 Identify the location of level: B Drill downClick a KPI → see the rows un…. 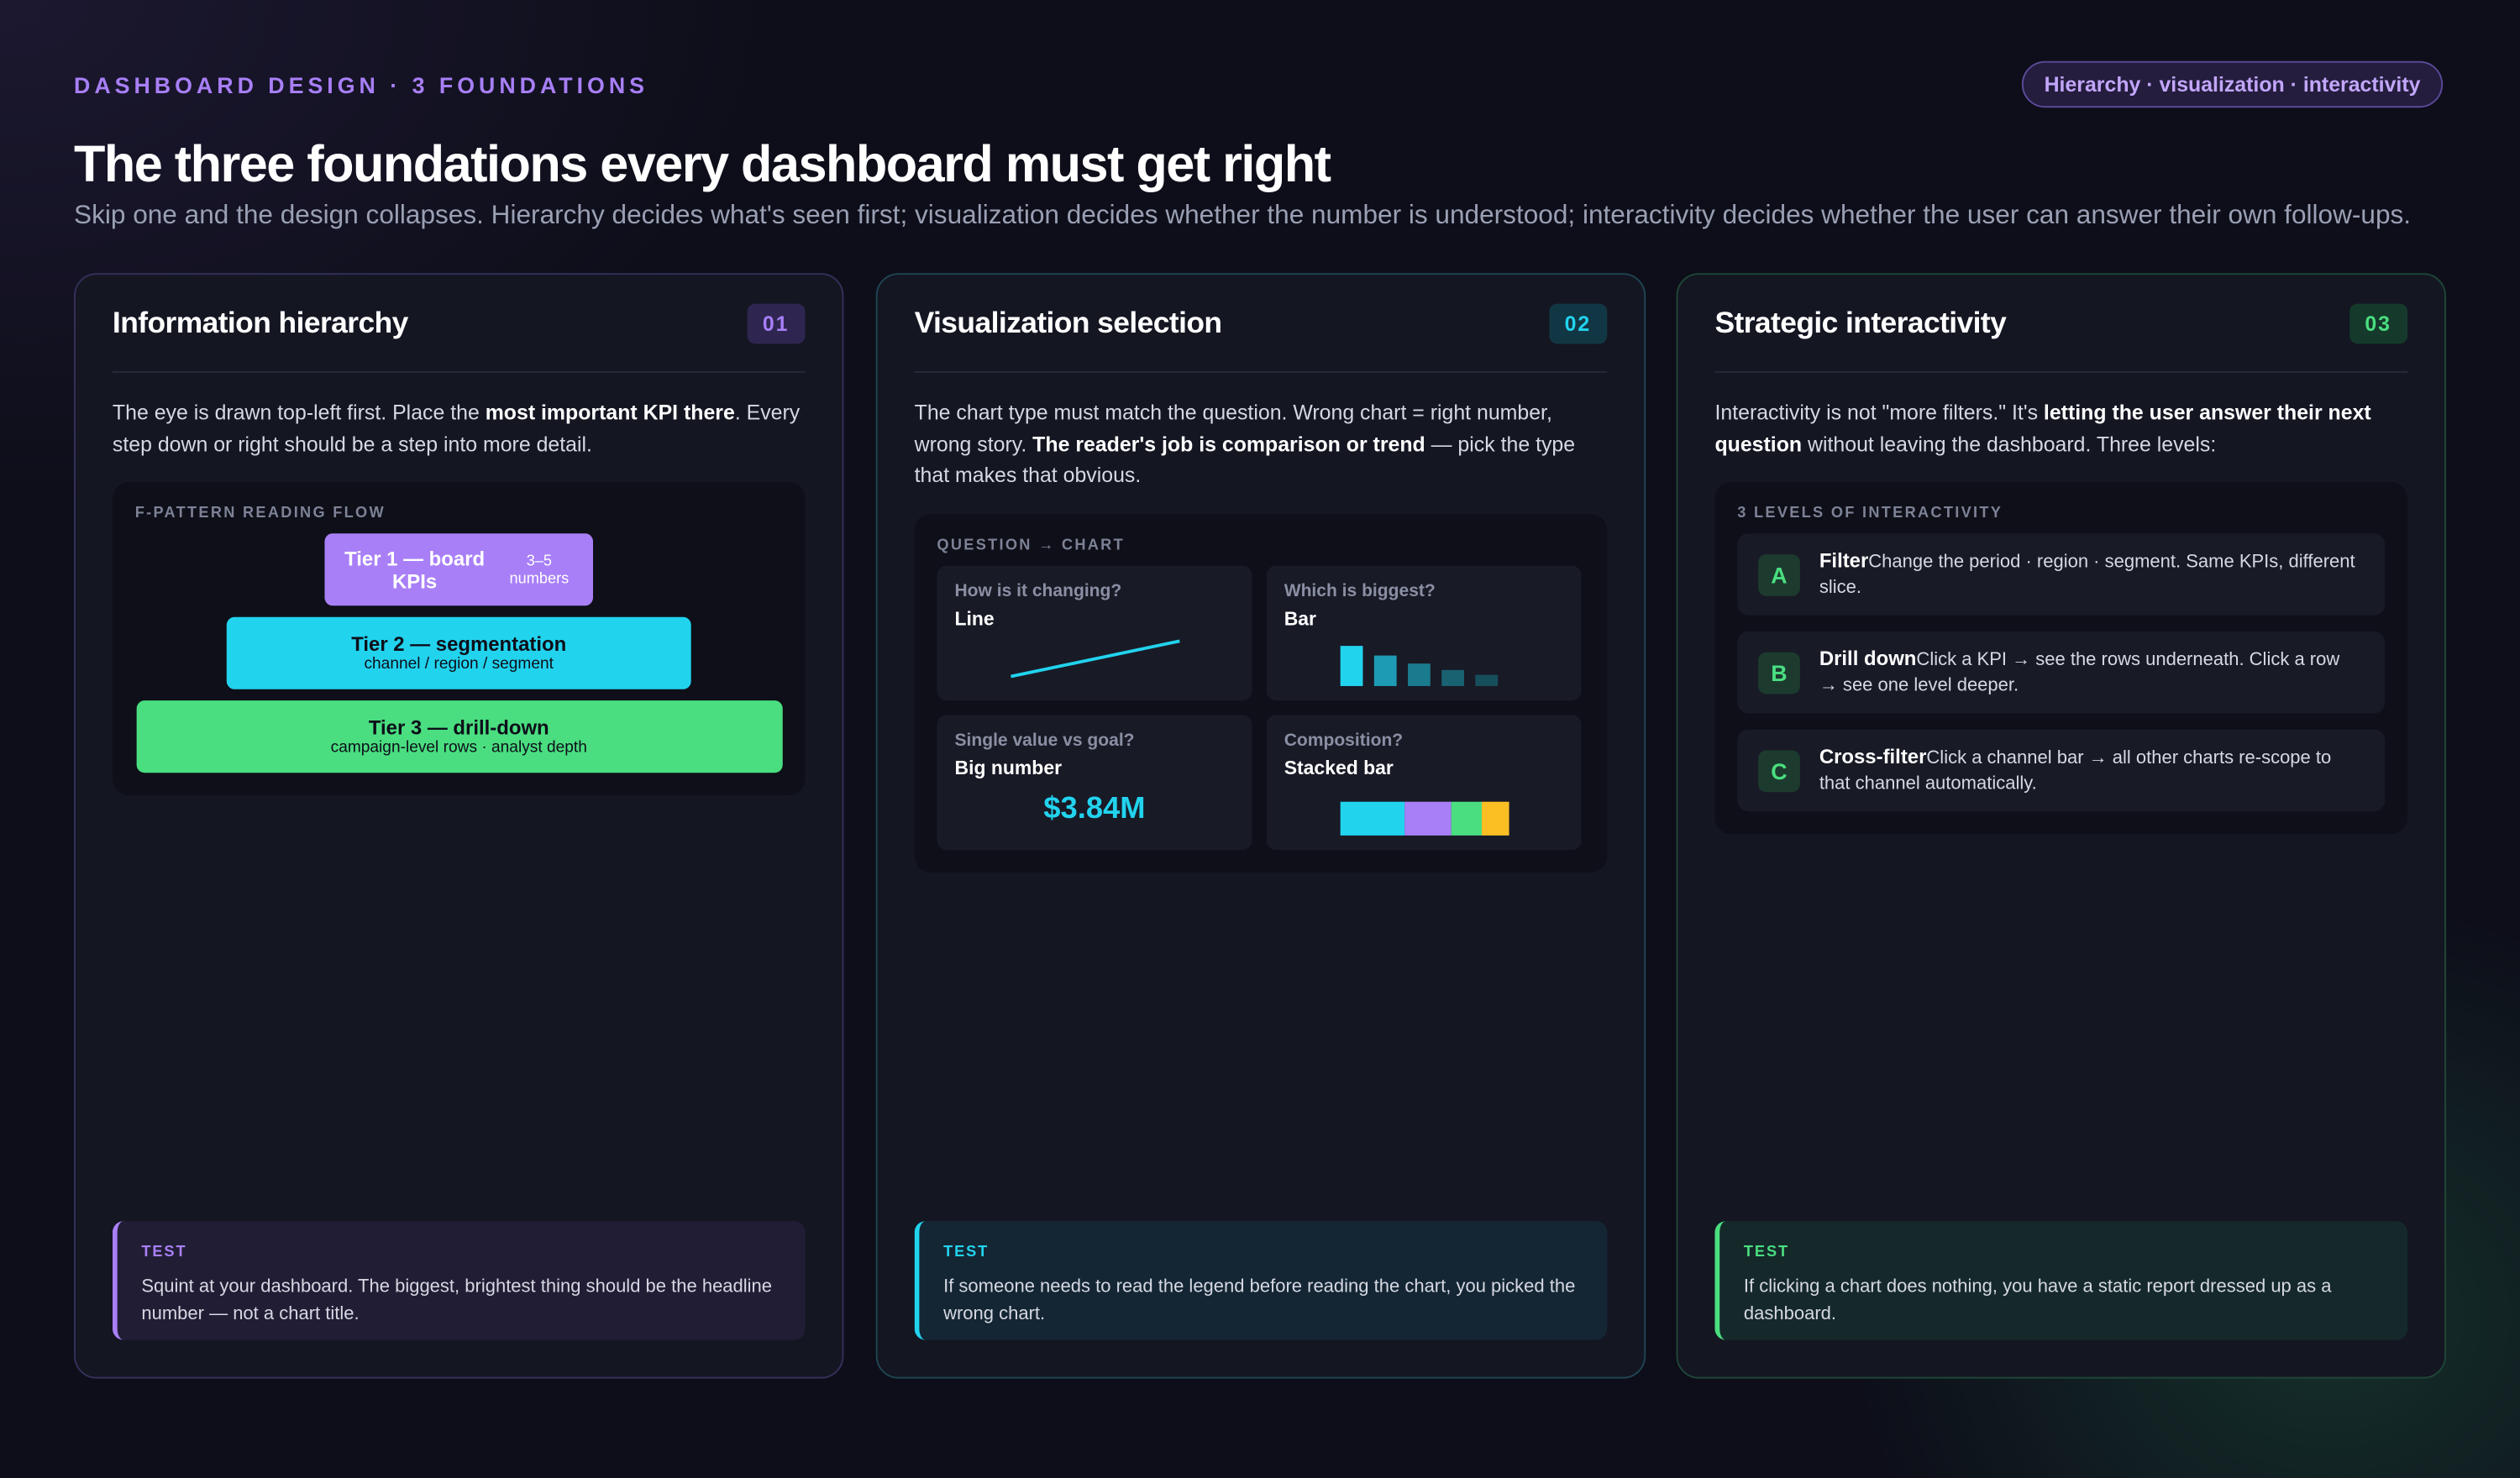
(2061, 672).